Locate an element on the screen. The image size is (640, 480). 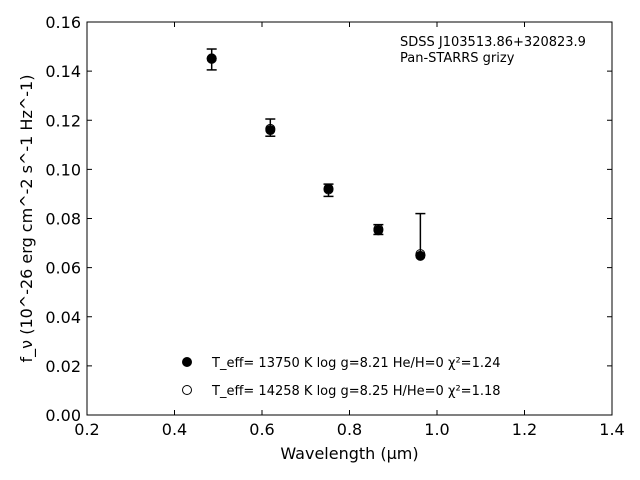
legend-marker-filled is located at coordinates (187, 362).